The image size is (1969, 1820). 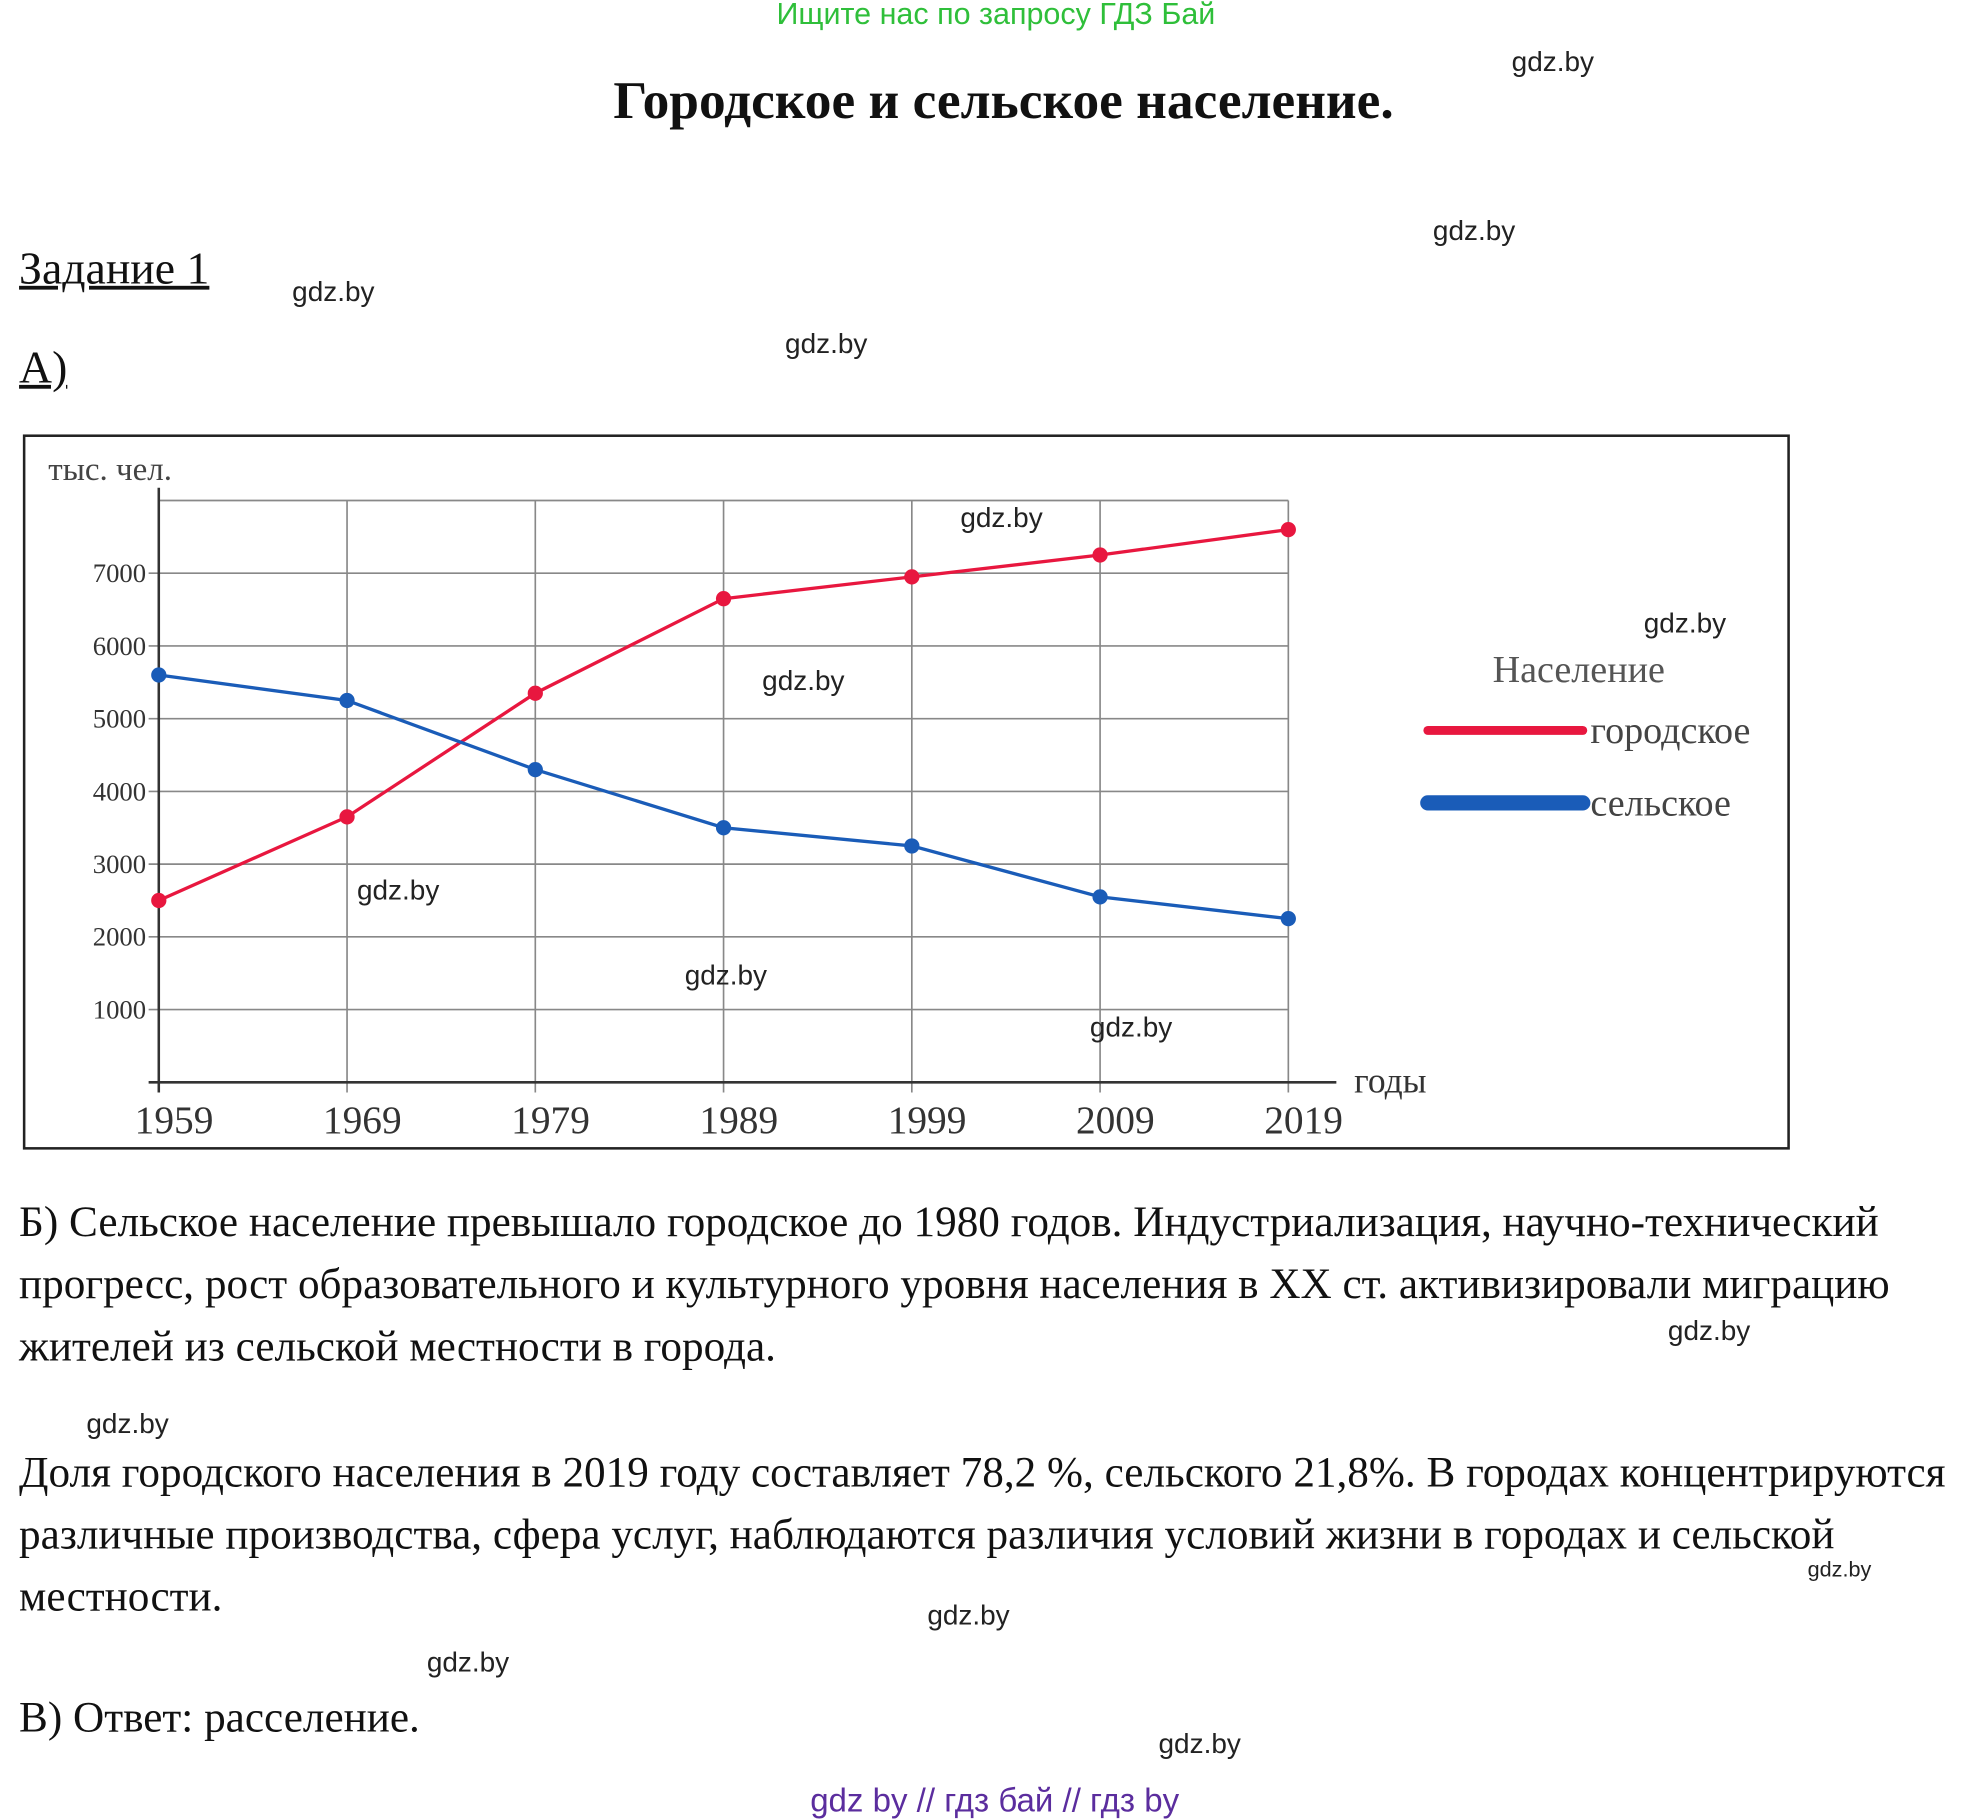 What do you see at coordinates (43, 367) in the screenshot?
I see `part-label: А)` at bounding box center [43, 367].